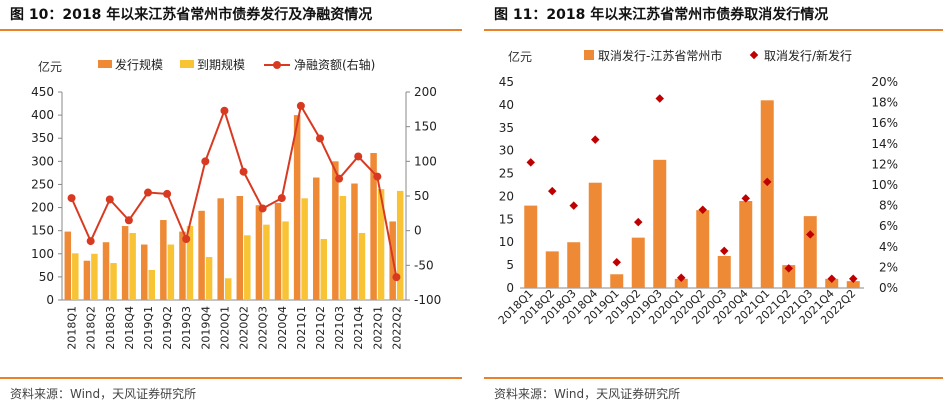 The height and width of the screenshot is (407, 943). Describe the element at coordinates (520, 56) in the screenshot. I see `right-y-unit: 亿元` at that location.